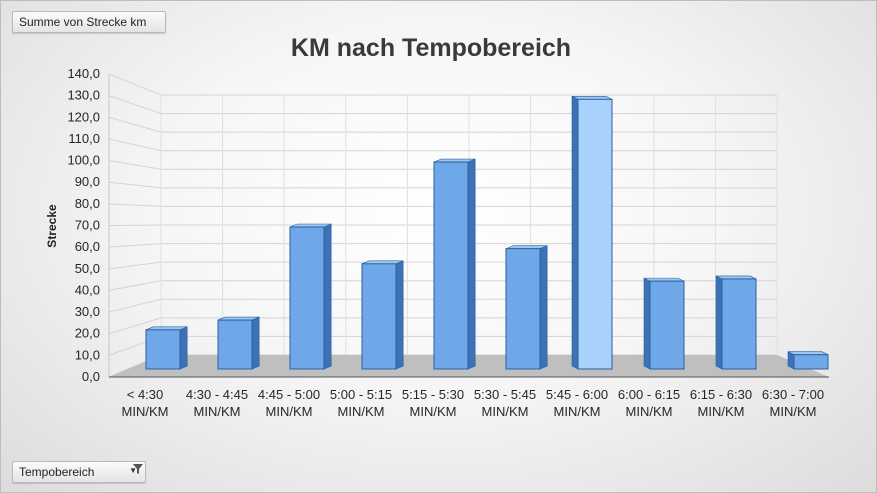 This screenshot has width=877, height=493. What do you see at coordinates (145, 403) in the screenshot?
I see `x-tick-label: < 4:30 MIN/KM` at bounding box center [145, 403].